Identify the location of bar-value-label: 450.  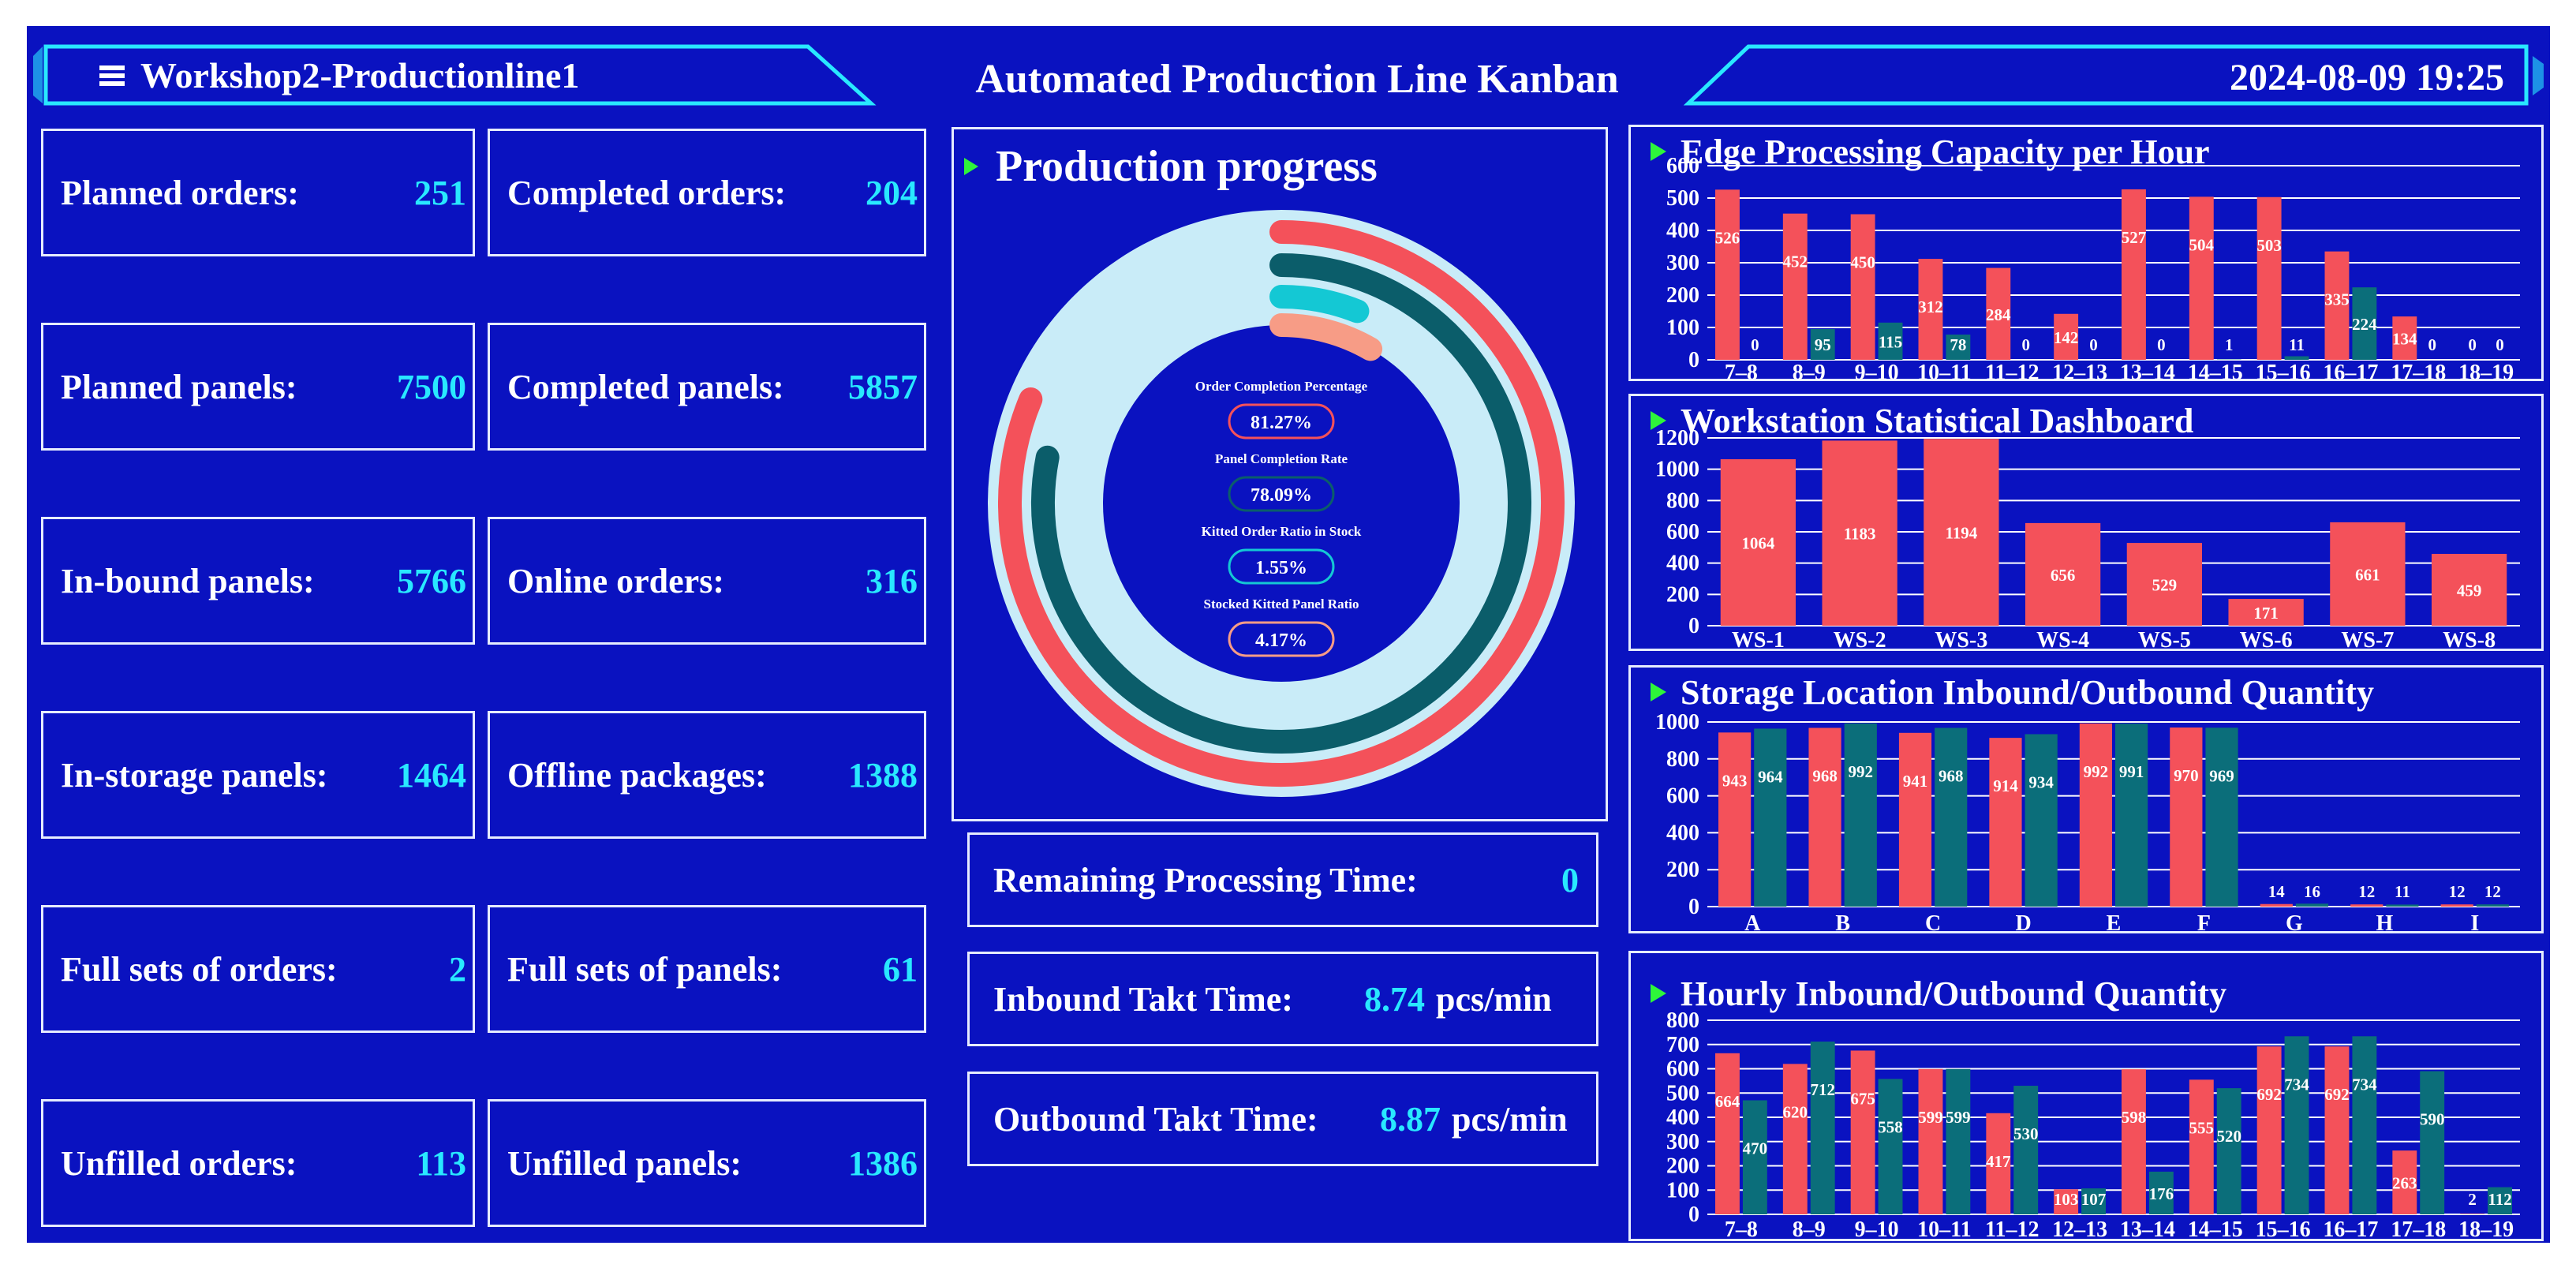
(1862, 262).